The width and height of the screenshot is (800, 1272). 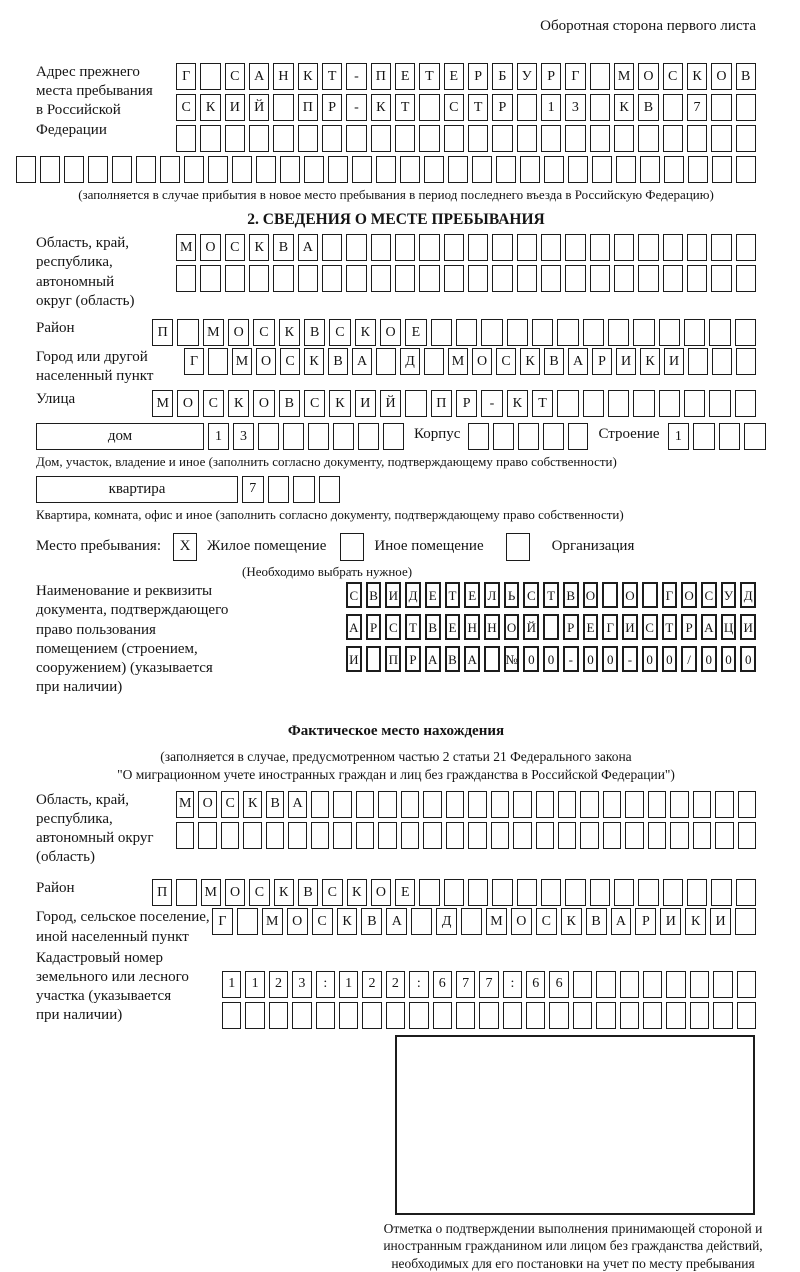 I want to click on grid-cell: Й, so click(x=259, y=107).